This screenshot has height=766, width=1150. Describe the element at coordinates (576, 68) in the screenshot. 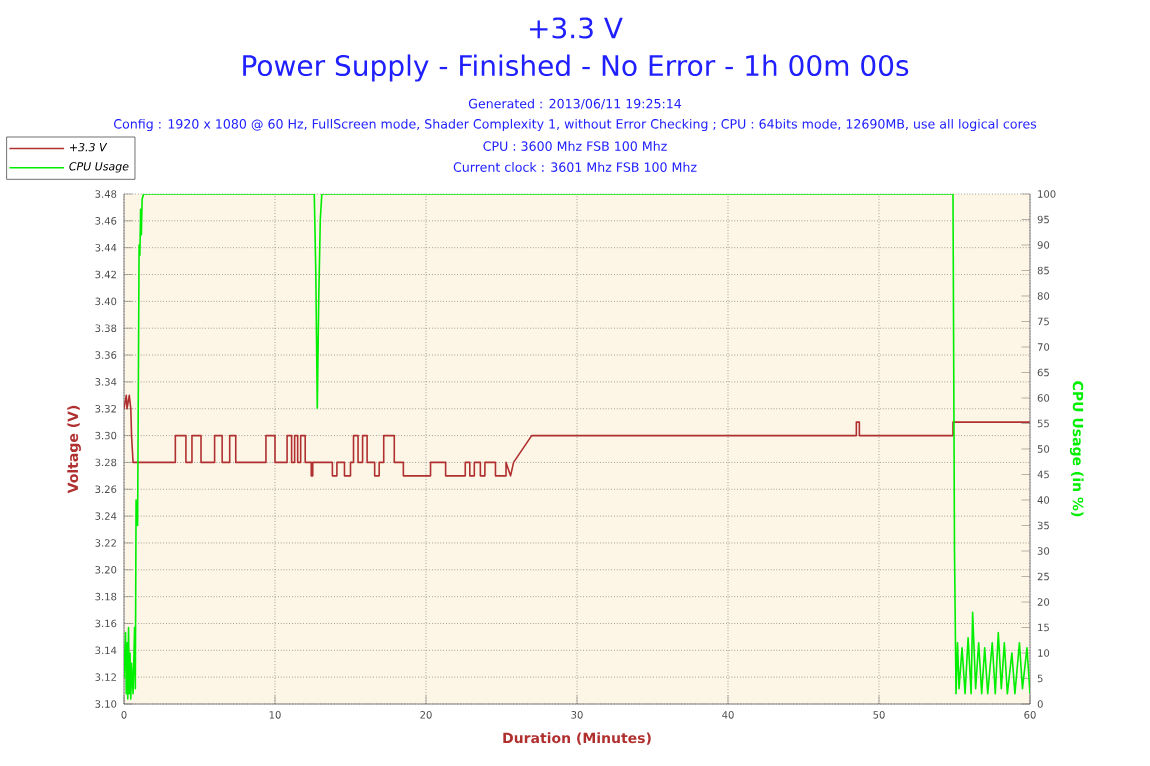

I see `chart-subtitle: Power Supply - Finished - No Error - 1h 00m 00s` at that location.